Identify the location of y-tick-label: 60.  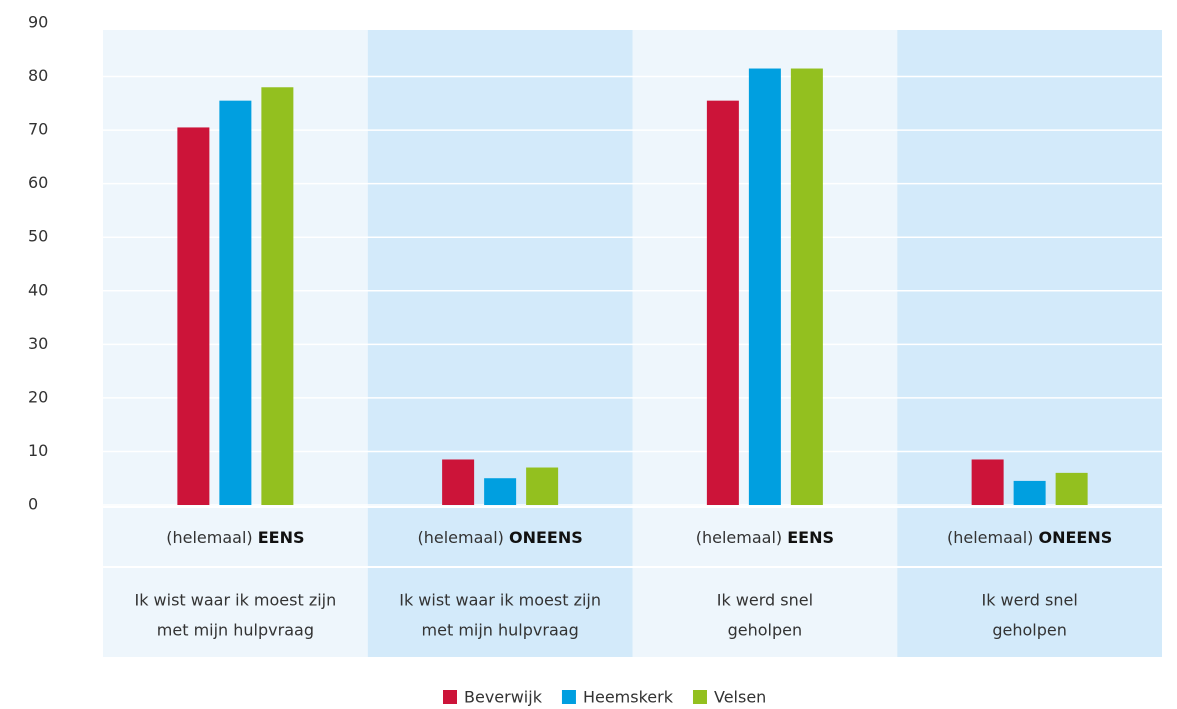
(38, 182).